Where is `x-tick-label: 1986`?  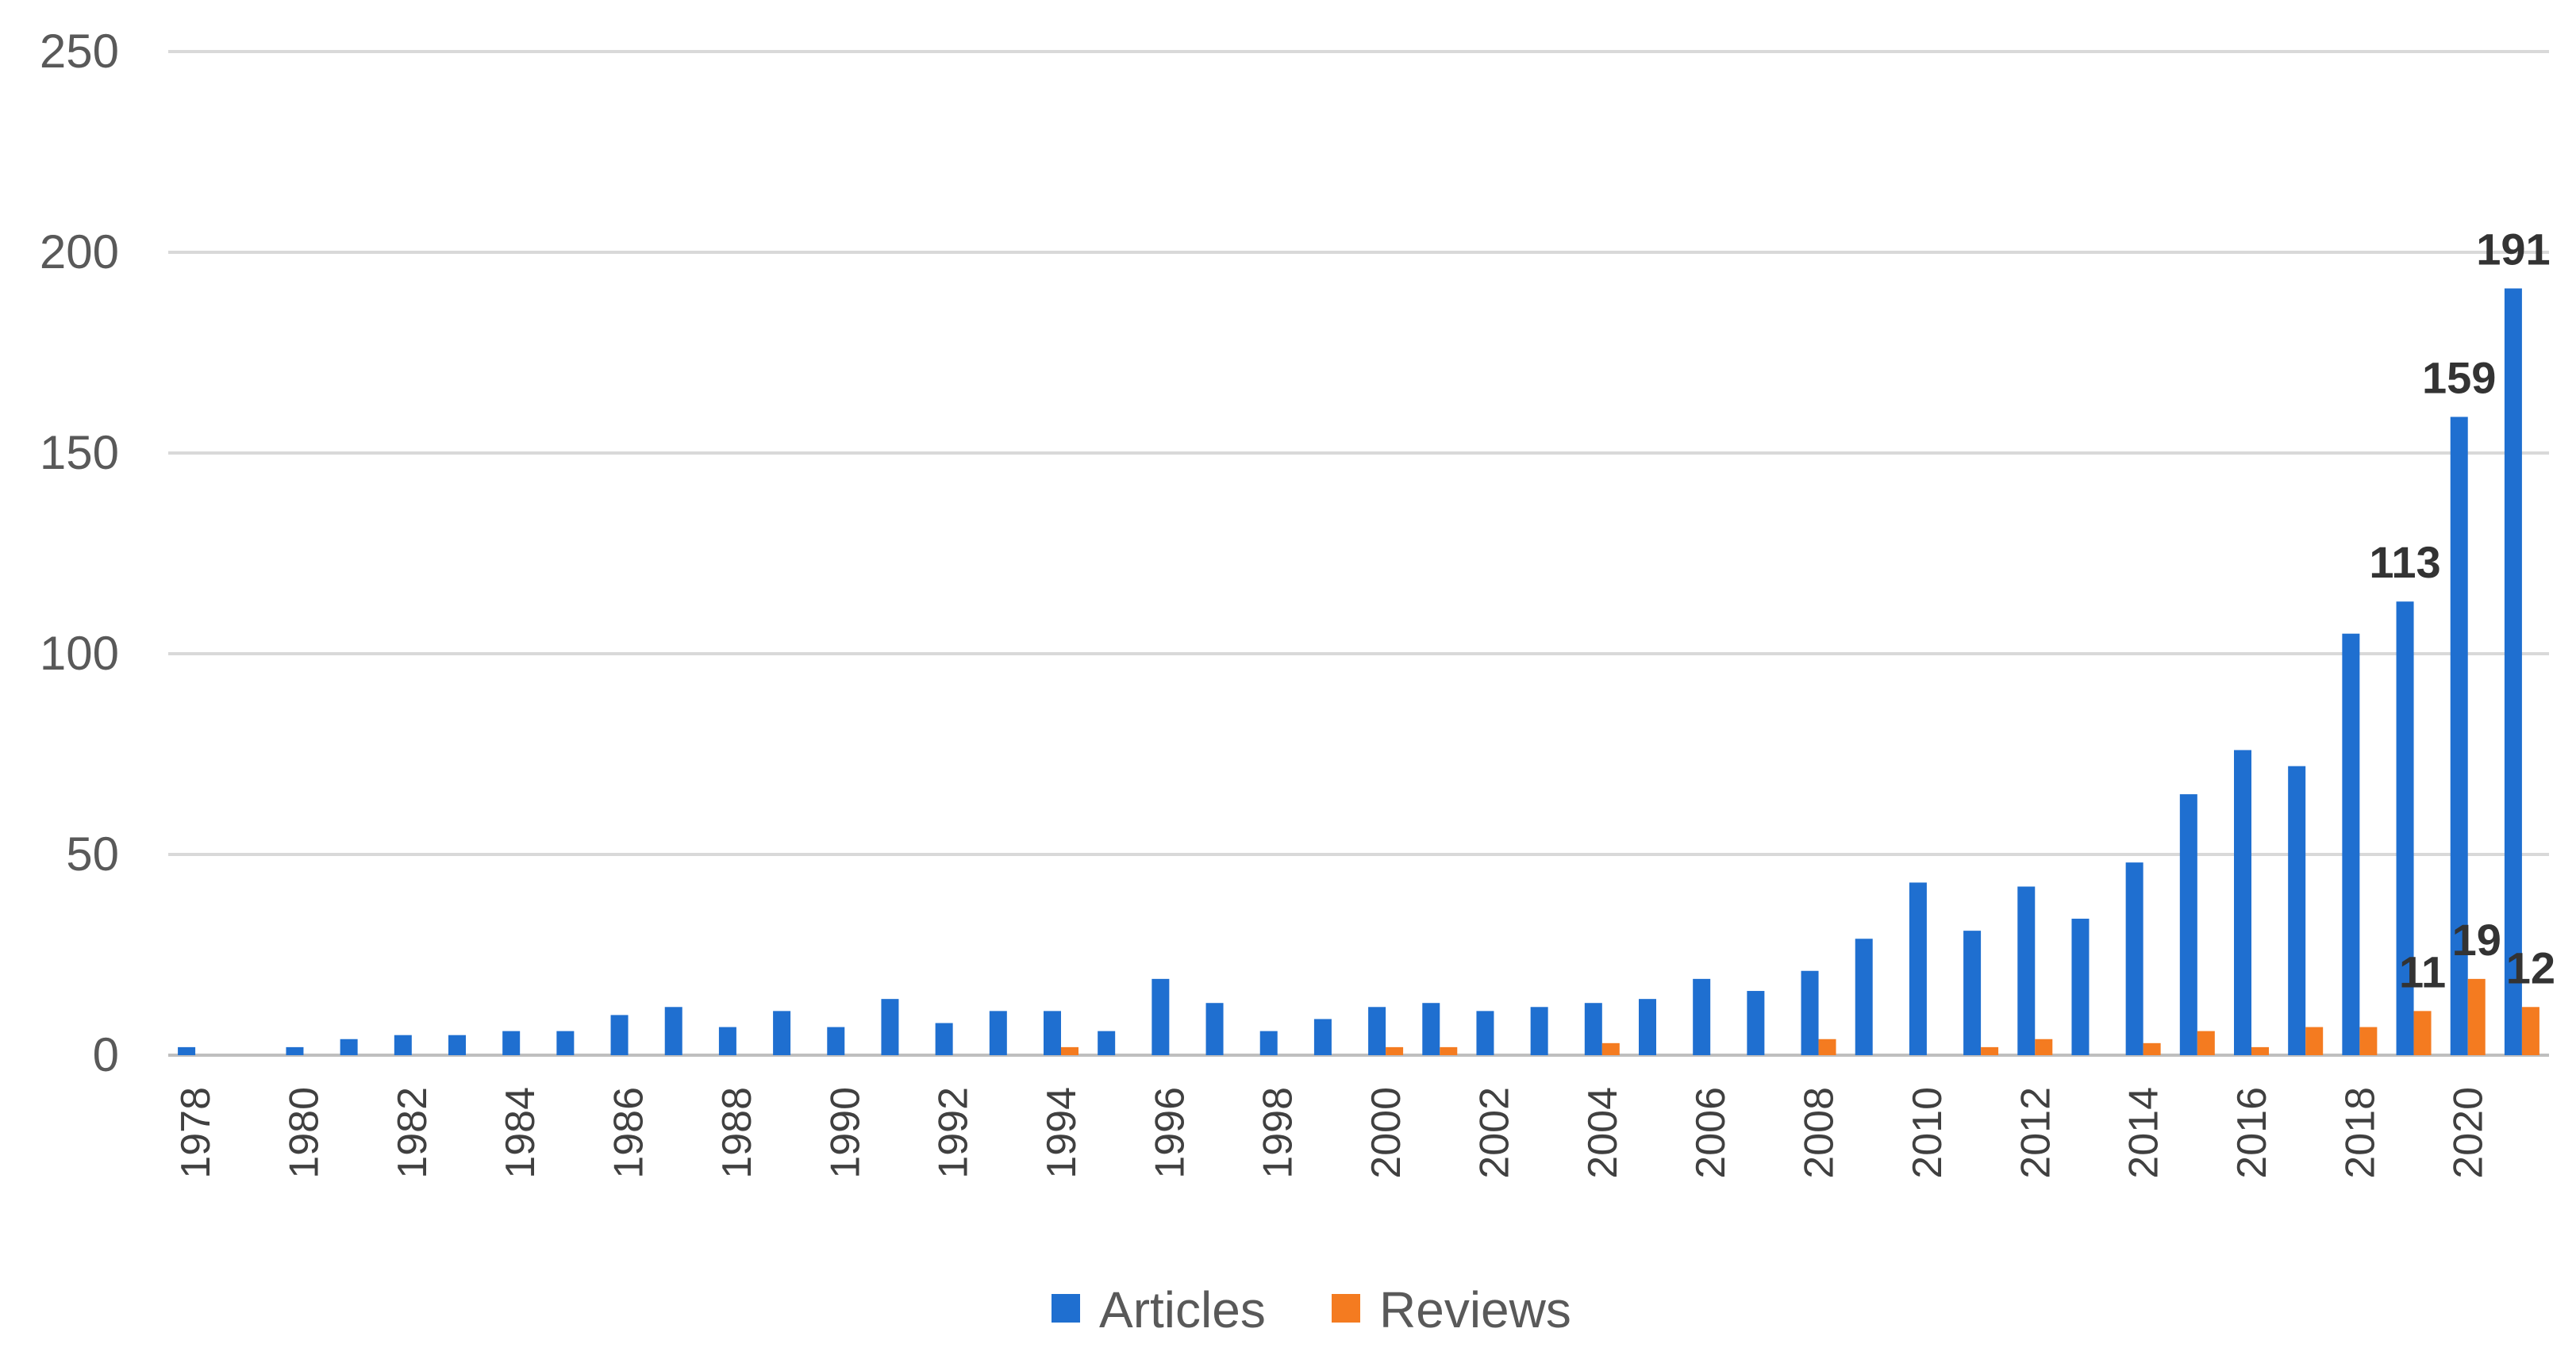 x-tick-label: 1986 is located at coordinates (629, 1133).